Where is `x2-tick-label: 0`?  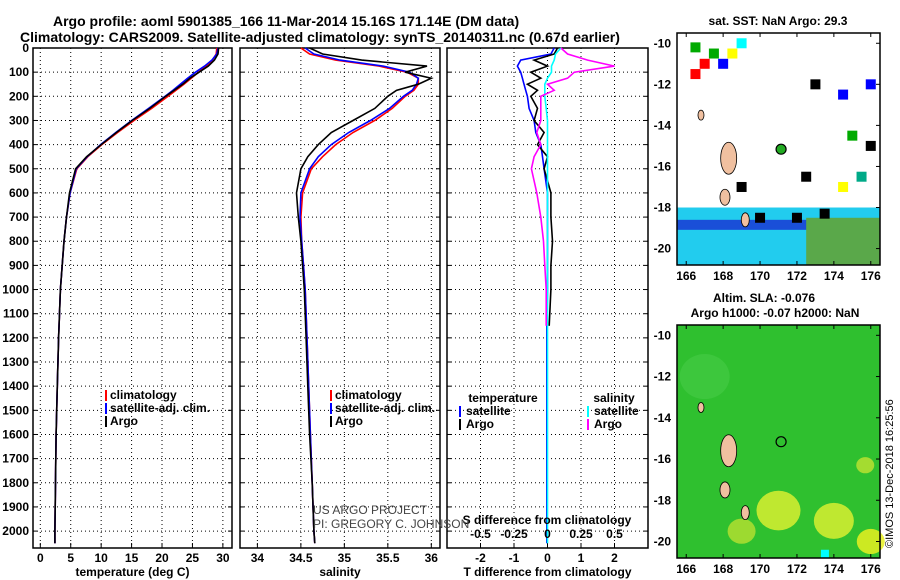
x2-tick-label: 0 is located at coordinates (547, 534).